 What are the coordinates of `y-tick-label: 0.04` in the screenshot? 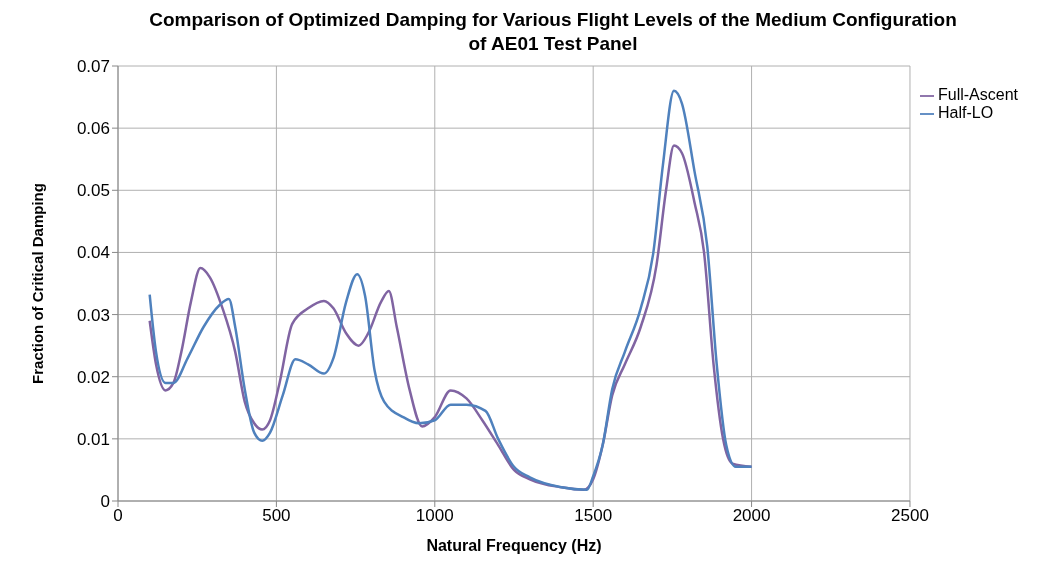 It's located at (93, 253).